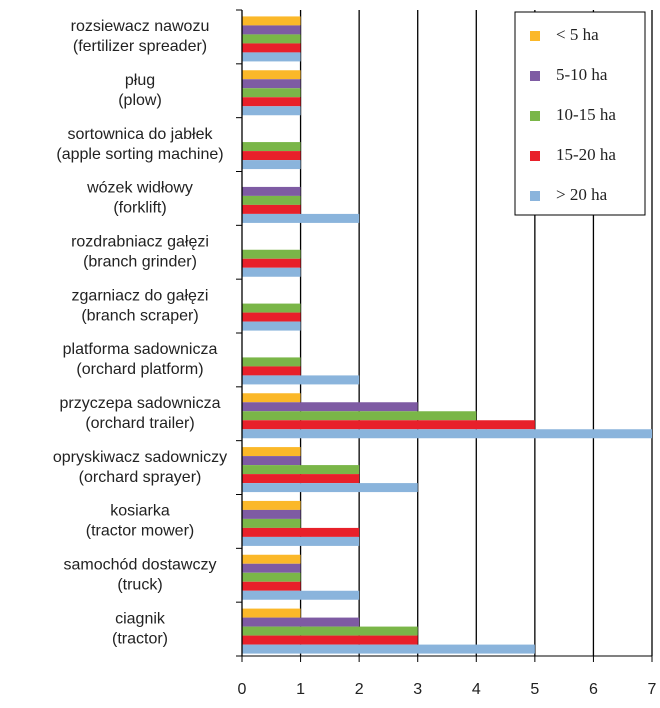 Image resolution: width=660 pixels, height=708 pixels. Describe the element at coordinates (140, 638) in the screenshot. I see `category-label: (tractor)` at that location.